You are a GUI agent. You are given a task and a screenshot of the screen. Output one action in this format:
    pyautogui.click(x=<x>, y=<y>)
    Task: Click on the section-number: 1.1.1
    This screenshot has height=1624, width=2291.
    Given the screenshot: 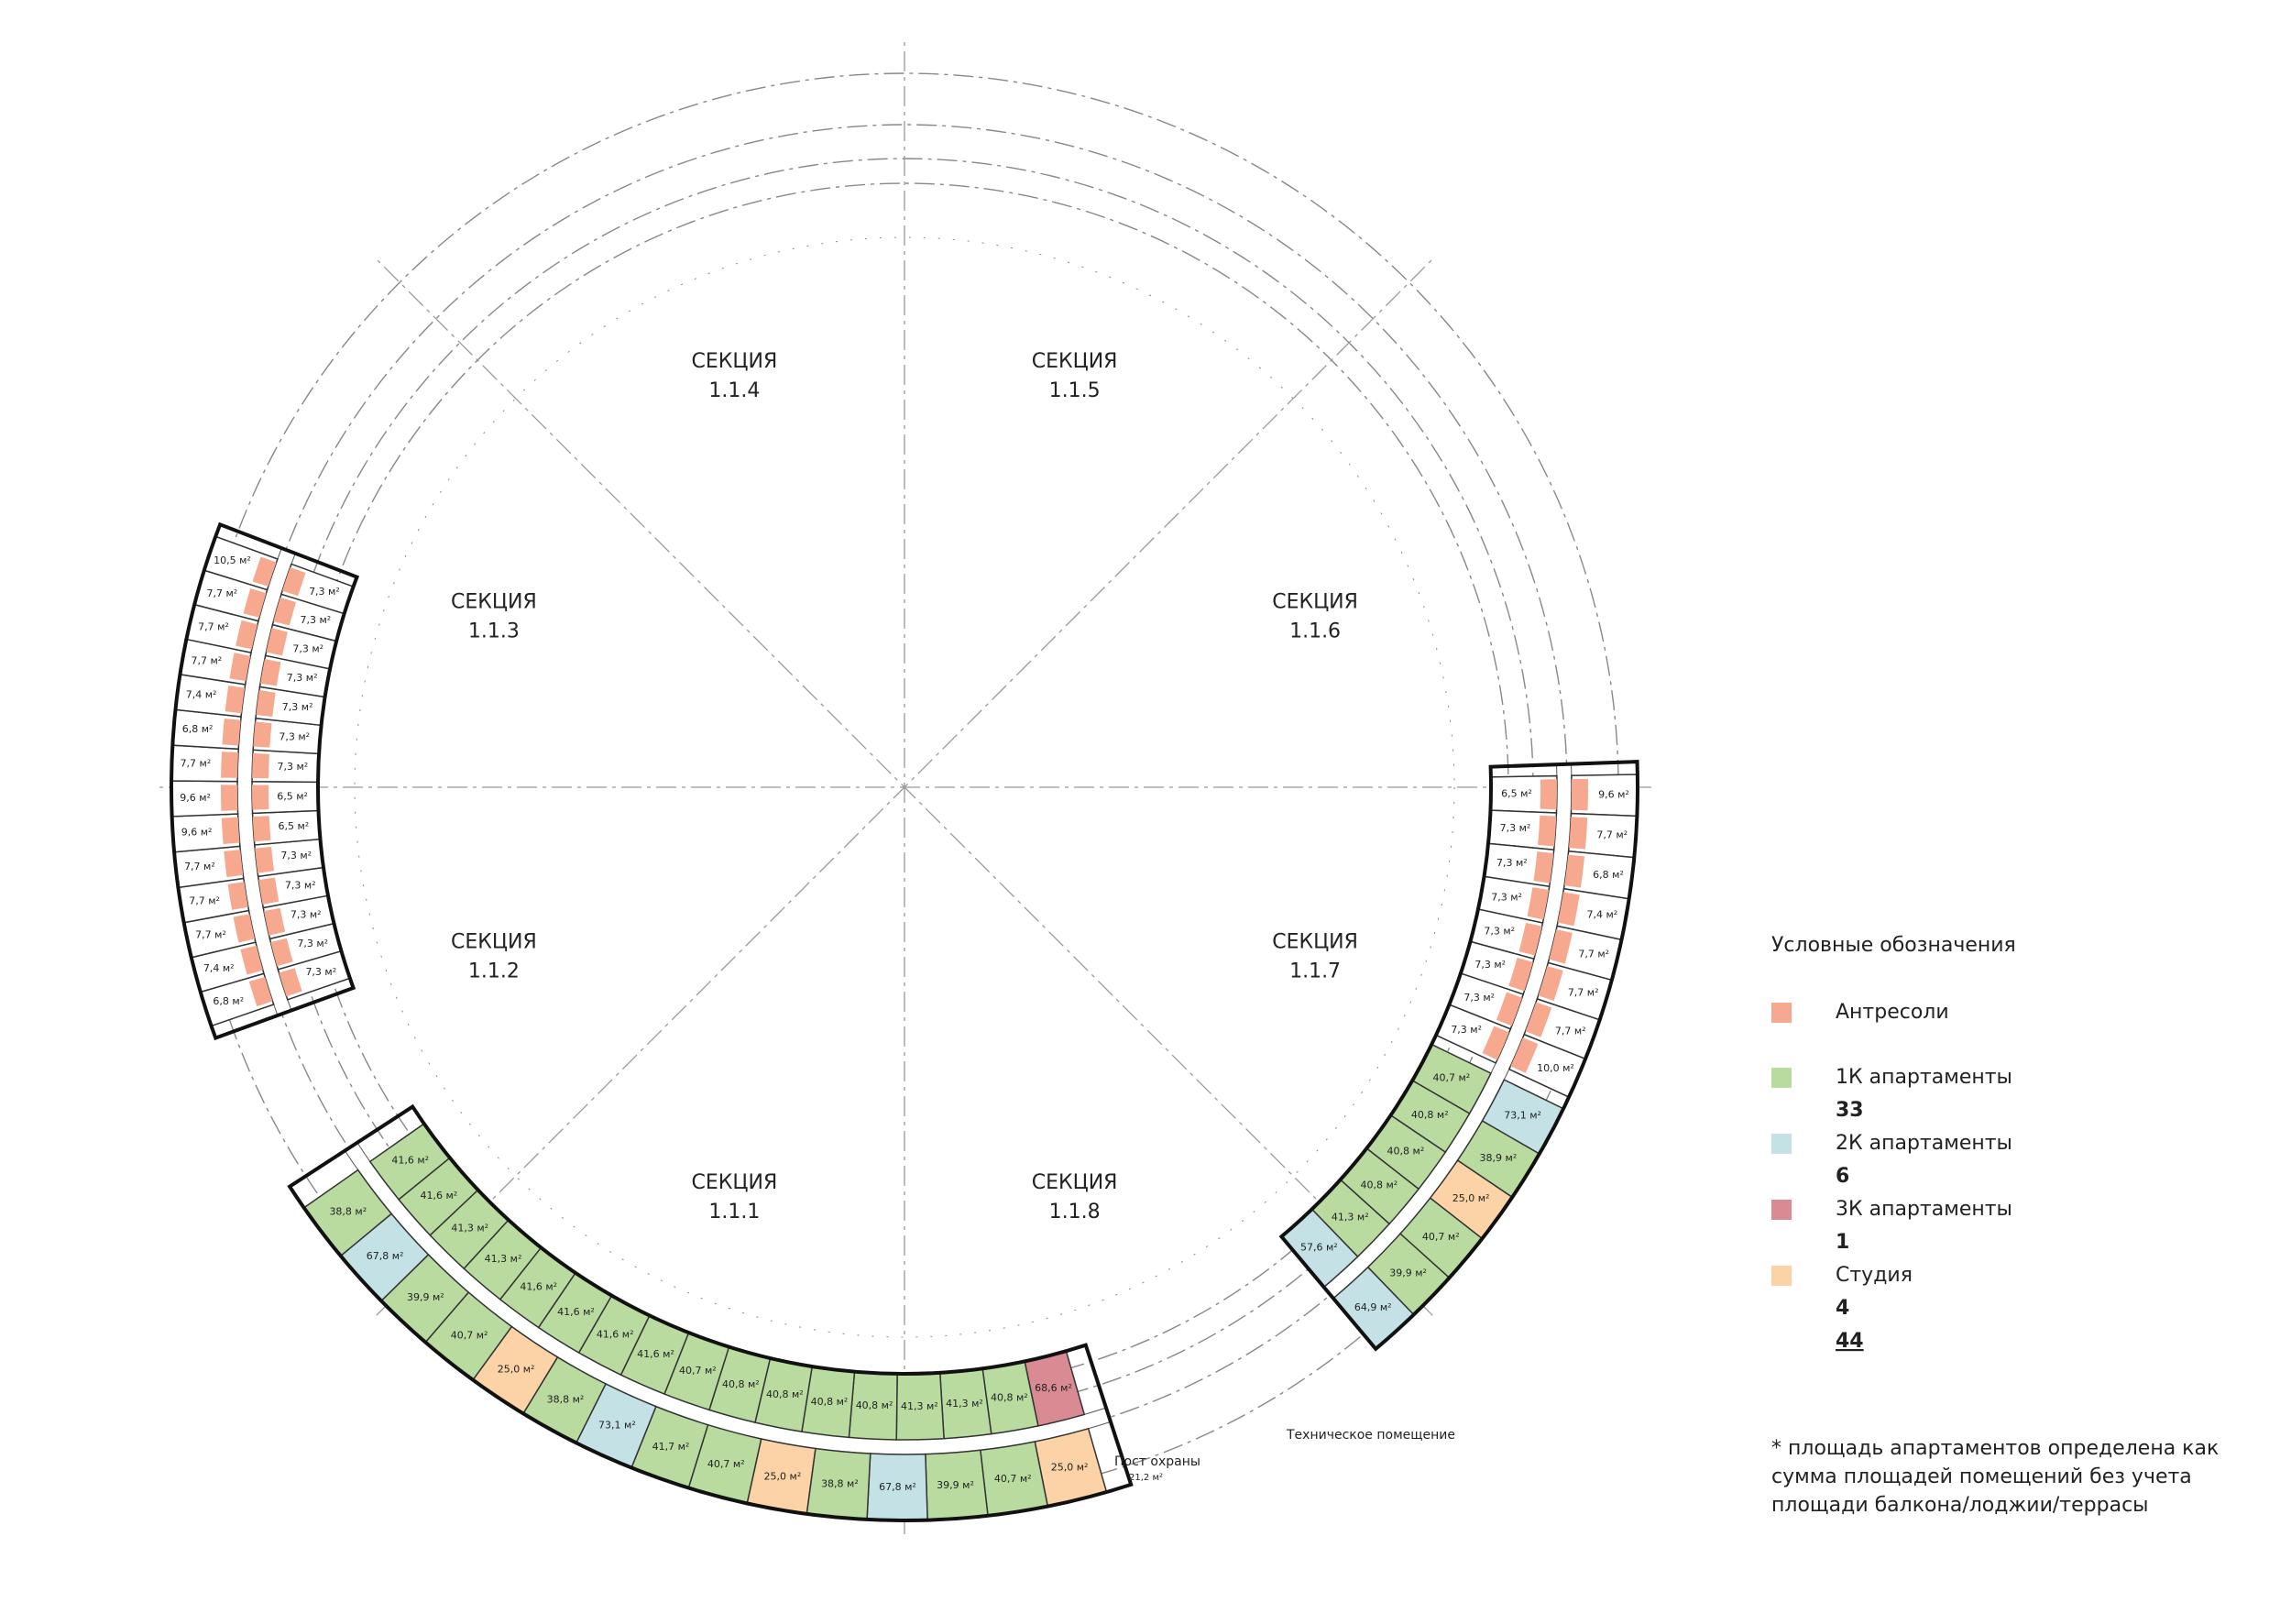 What is the action you would take?
    pyautogui.click(x=734, y=1212)
    